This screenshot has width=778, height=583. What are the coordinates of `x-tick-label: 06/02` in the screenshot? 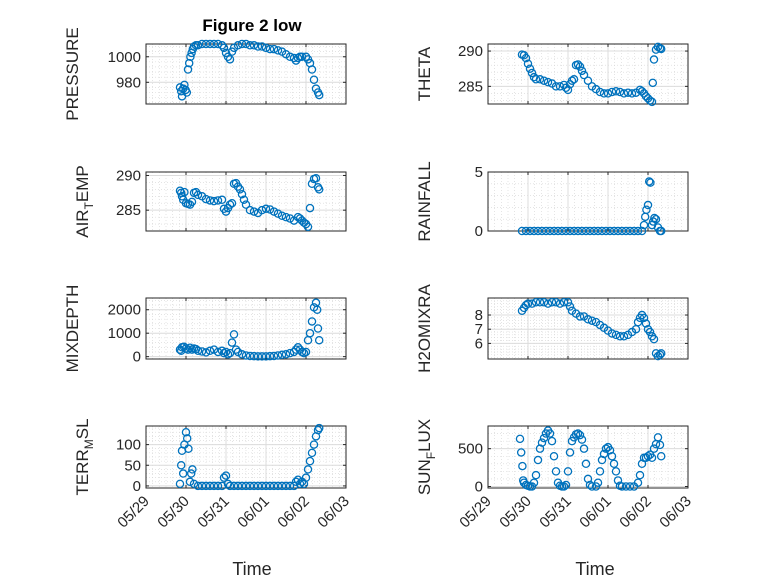 It's located at (635, 512).